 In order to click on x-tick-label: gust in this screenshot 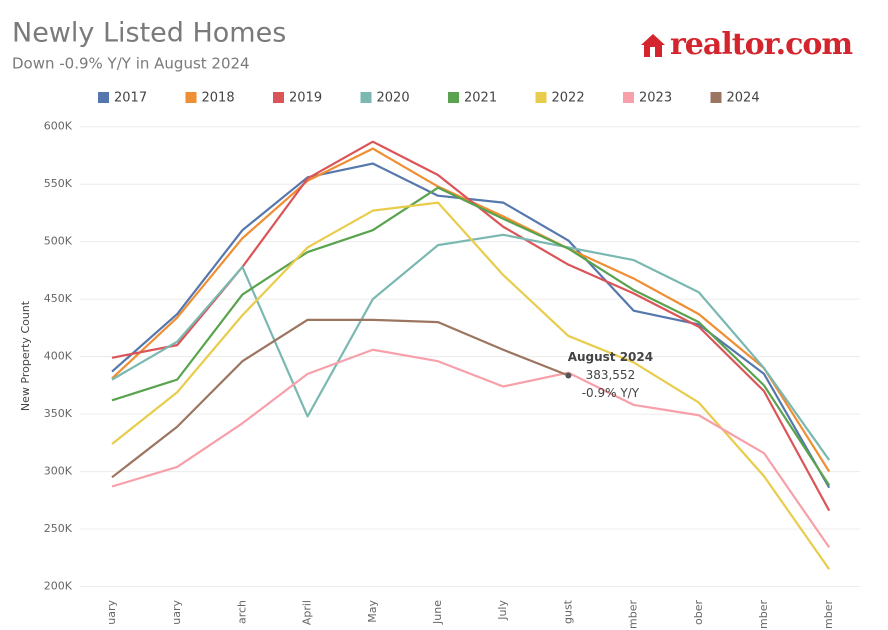, I will do `click(567, 611)`.